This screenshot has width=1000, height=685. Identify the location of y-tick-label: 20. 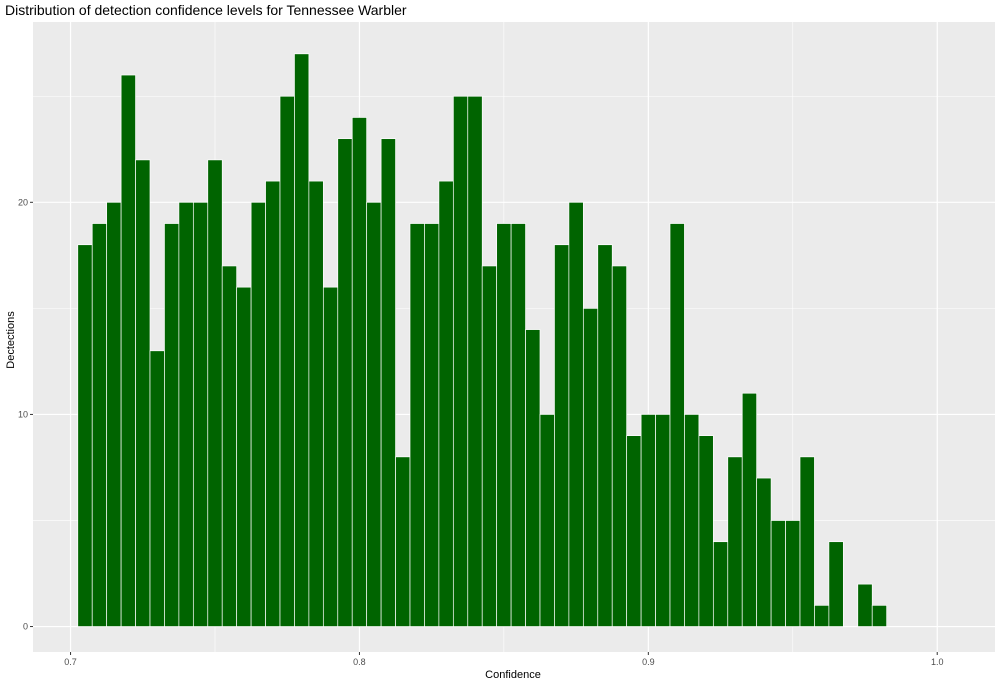
(23, 202).